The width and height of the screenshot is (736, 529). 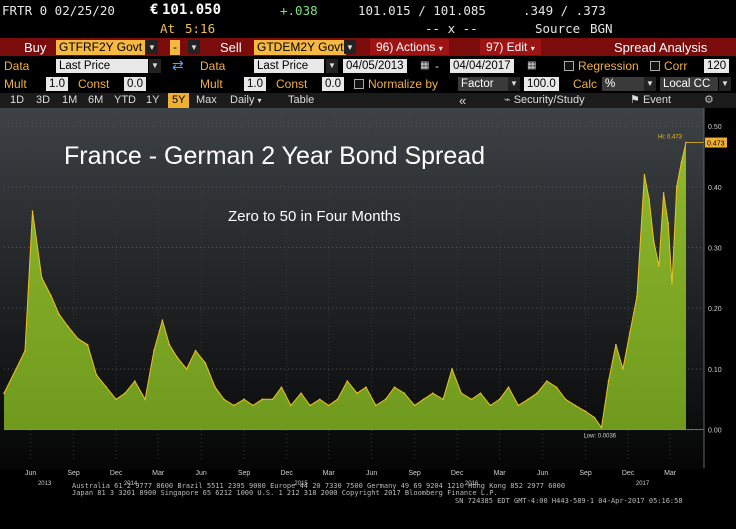 I want to click on edit-menu-button: 97) Edit ▾, so click(x=510, y=47).